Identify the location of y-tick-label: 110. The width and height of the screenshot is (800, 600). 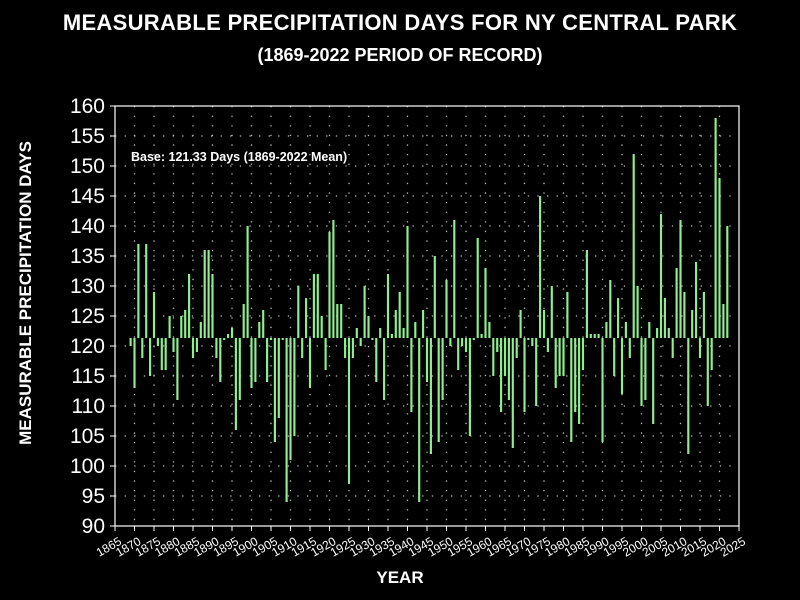
(88, 406).